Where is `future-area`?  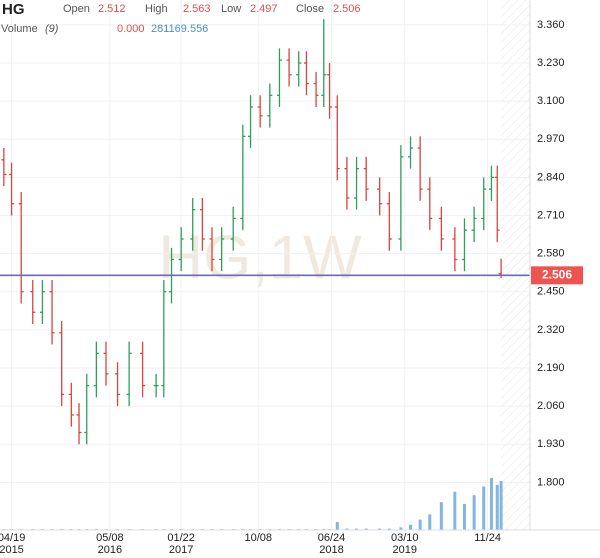
future-area is located at coordinates (515, 265).